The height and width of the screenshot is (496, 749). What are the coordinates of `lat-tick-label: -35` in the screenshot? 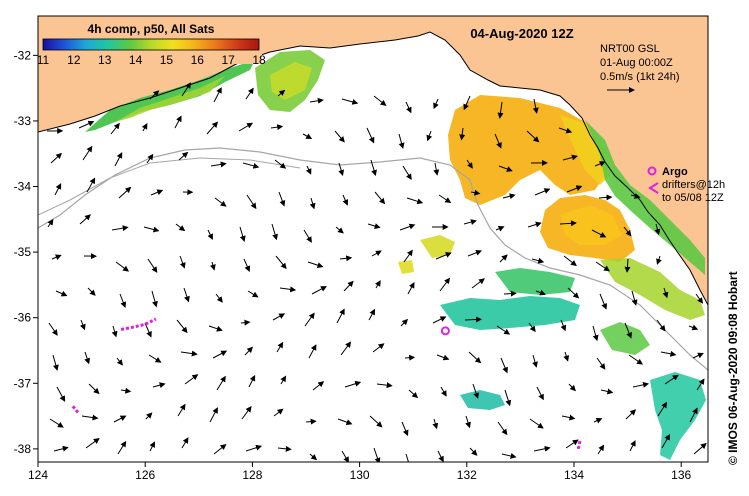 It's located at (23, 252).